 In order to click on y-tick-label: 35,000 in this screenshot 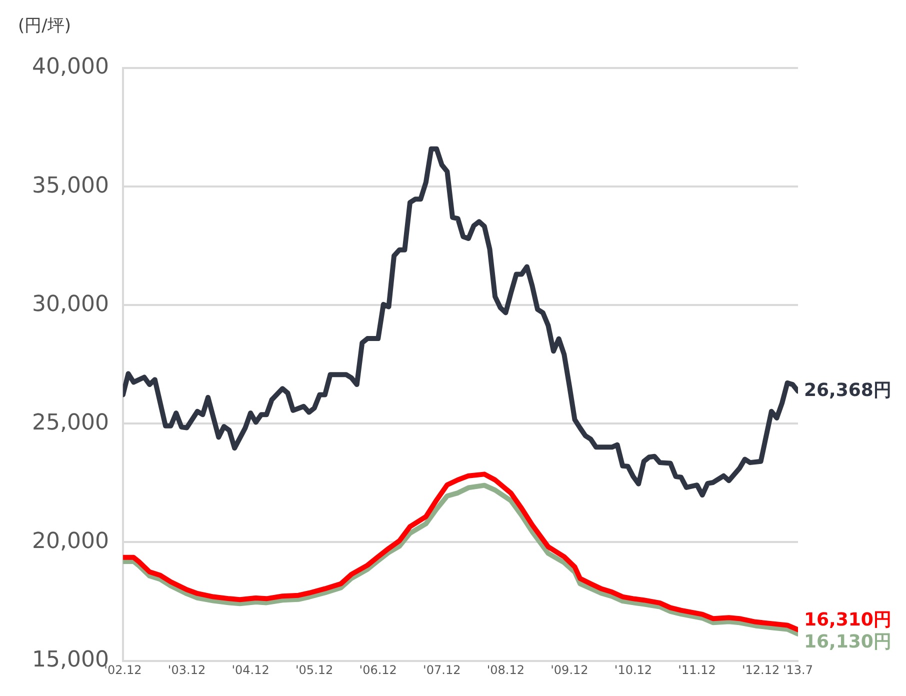, I will do `click(70, 185)`.